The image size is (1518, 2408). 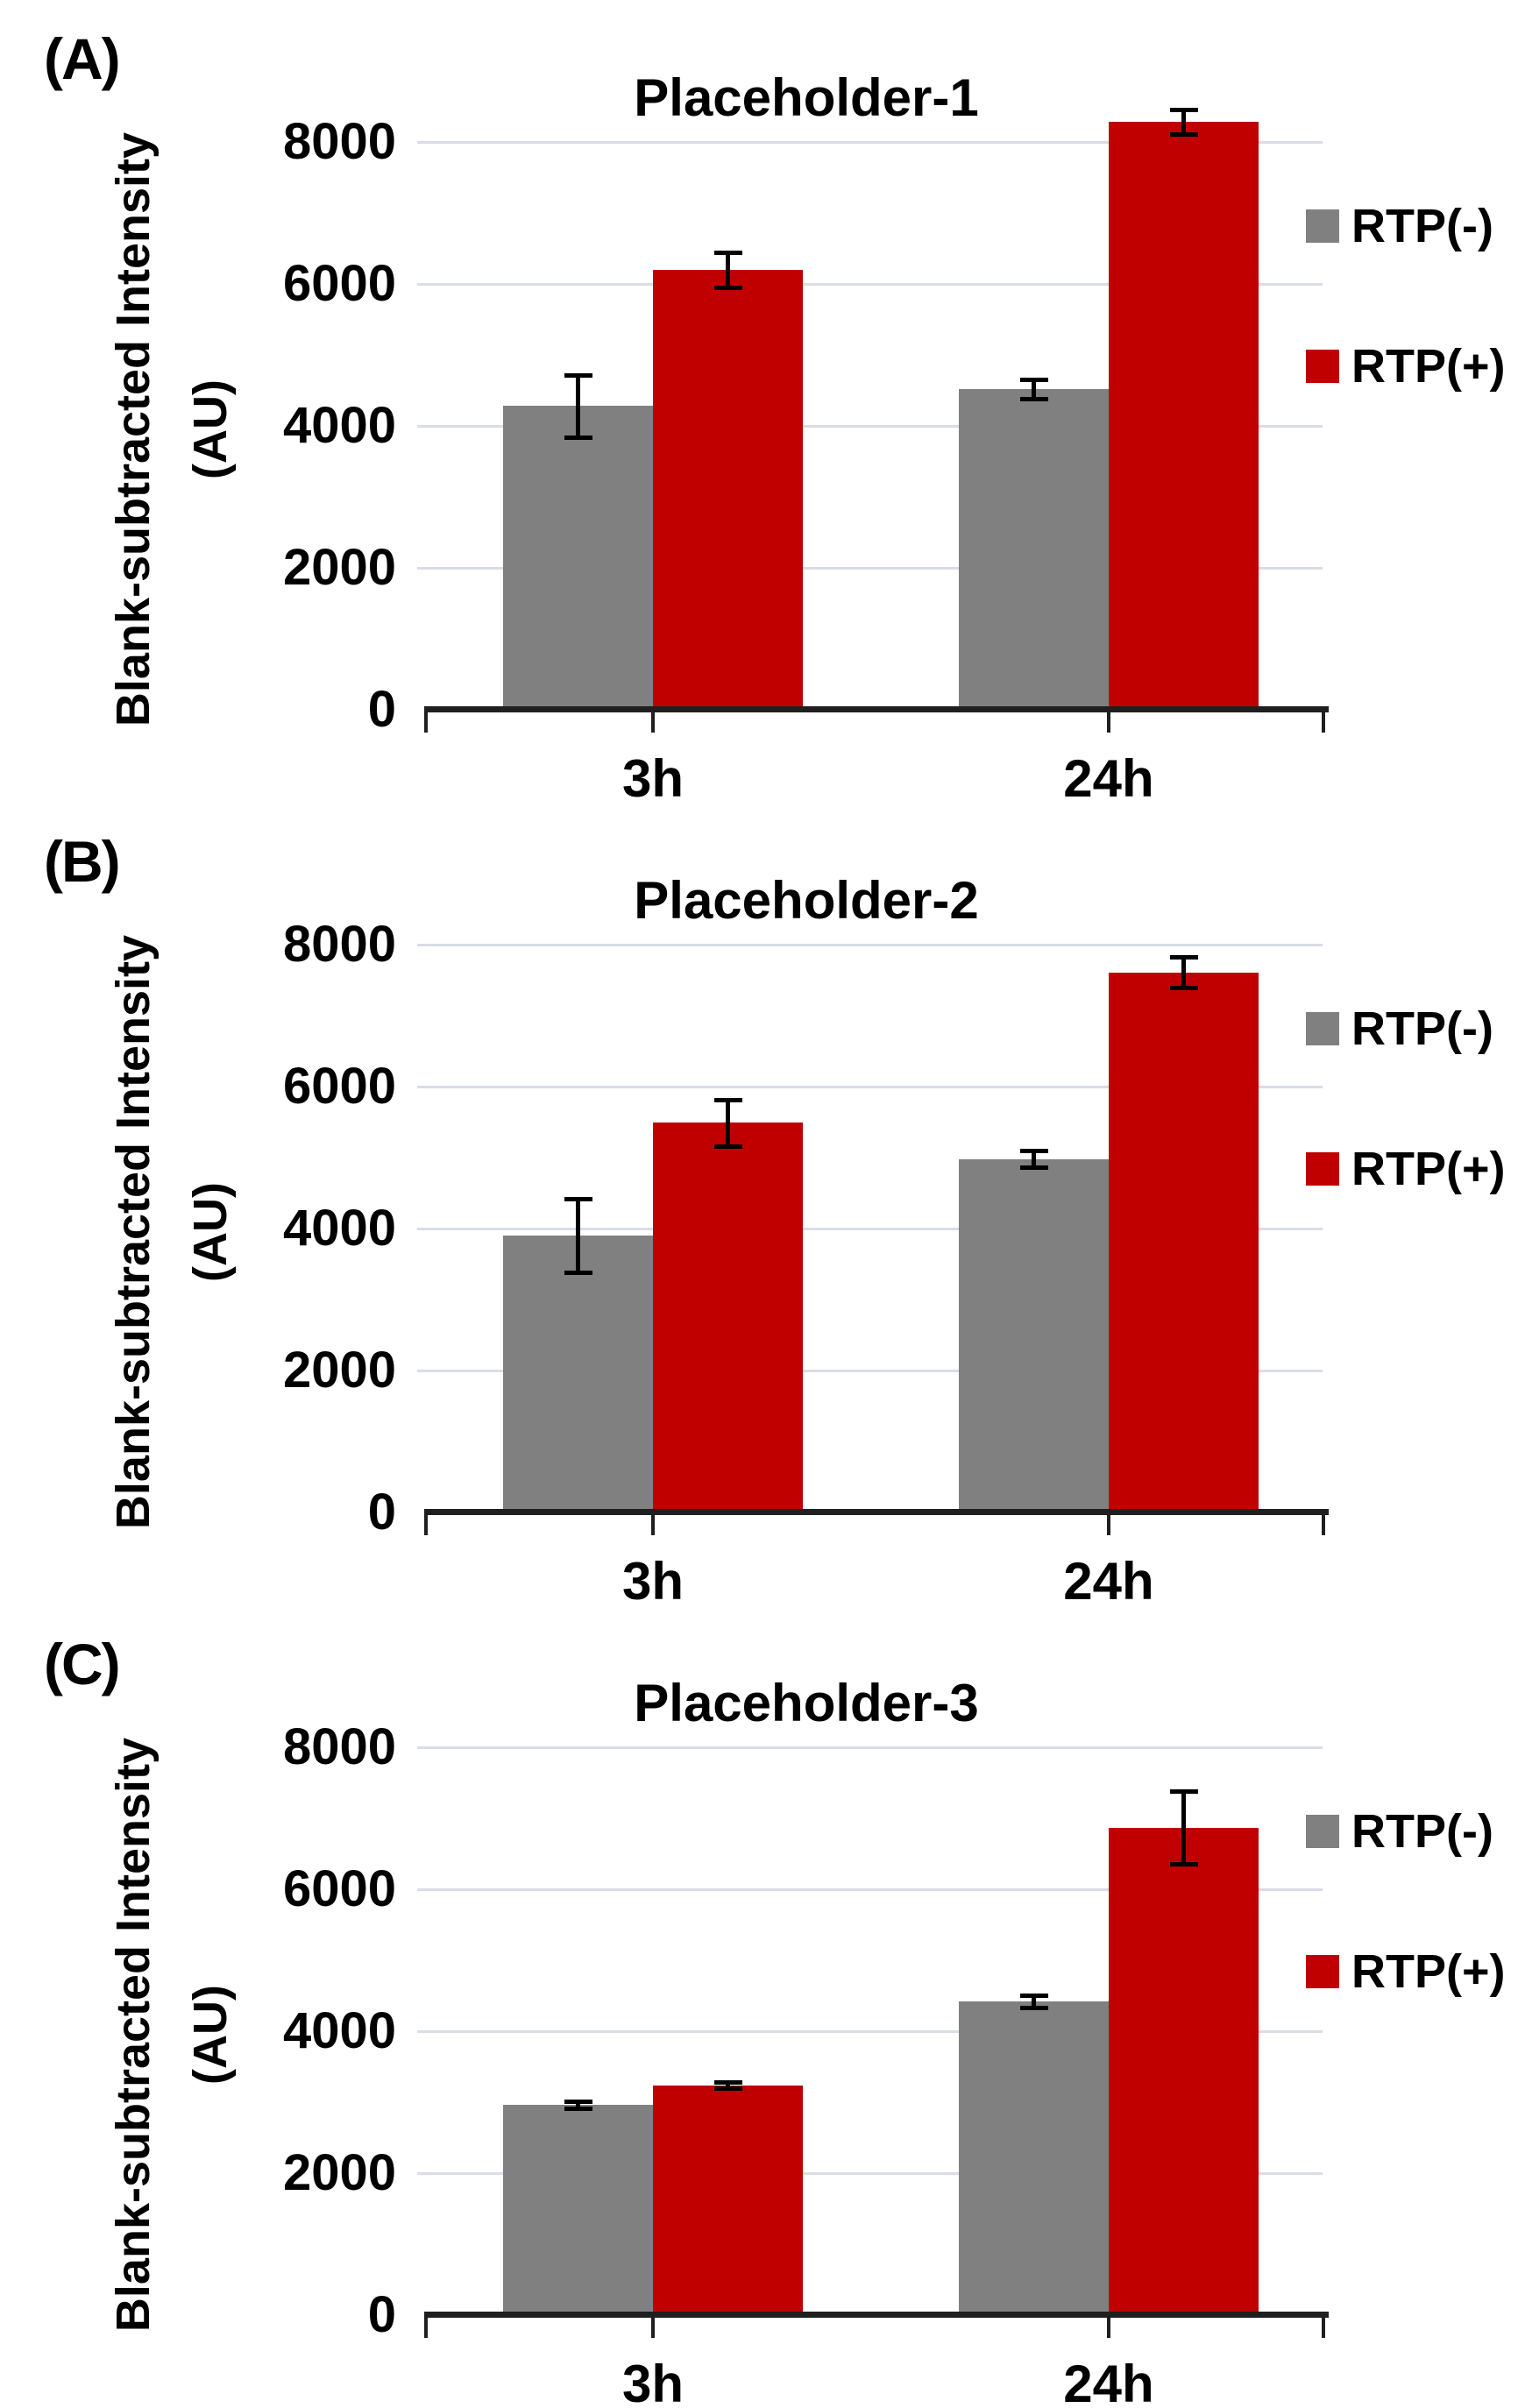 What do you see at coordinates (806, 1703) in the screenshot?
I see `chart-title: Placeholder-3` at bounding box center [806, 1703].